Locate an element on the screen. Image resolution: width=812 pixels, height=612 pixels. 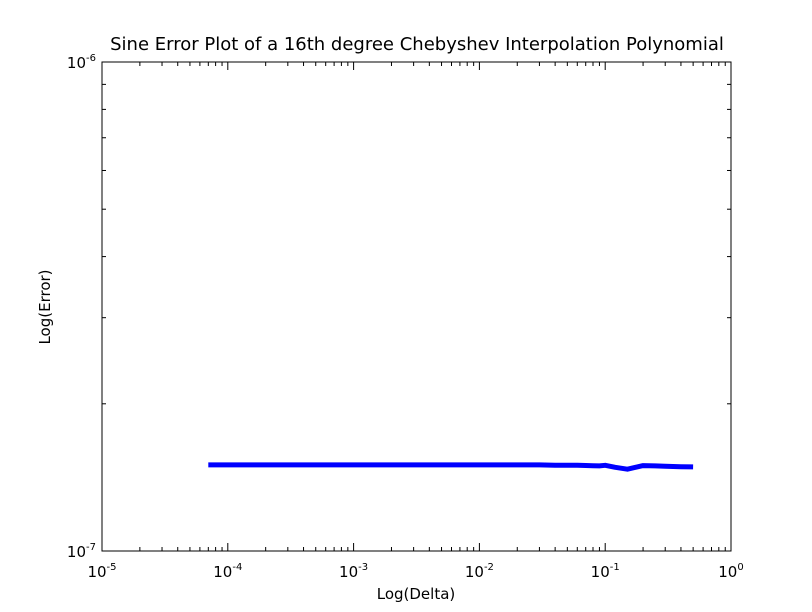
x-tick-label: 10⁻² is located at coordinates (479, 571).